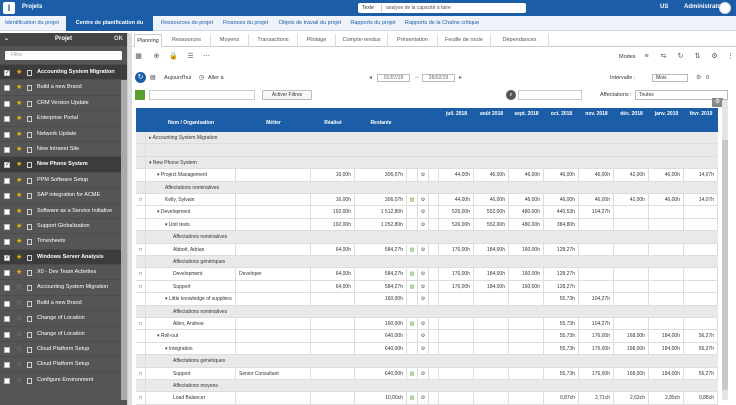  What do you see at coordinates (561, 224) in the screenshot?
I see `month-cell: 384,80h` at bounding box center [561, 224].